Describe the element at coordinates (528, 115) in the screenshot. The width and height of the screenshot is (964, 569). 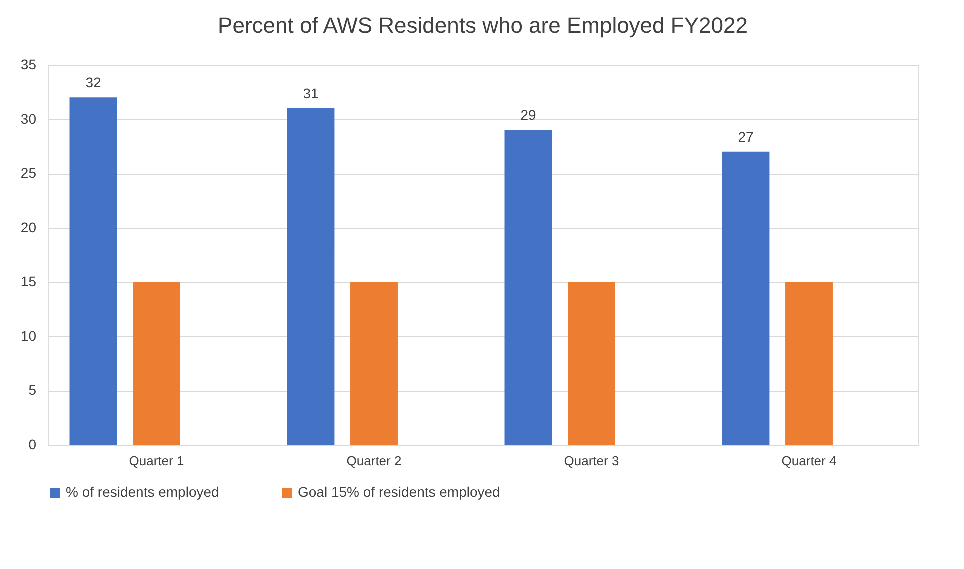
I see `data-label: 29` at that location.